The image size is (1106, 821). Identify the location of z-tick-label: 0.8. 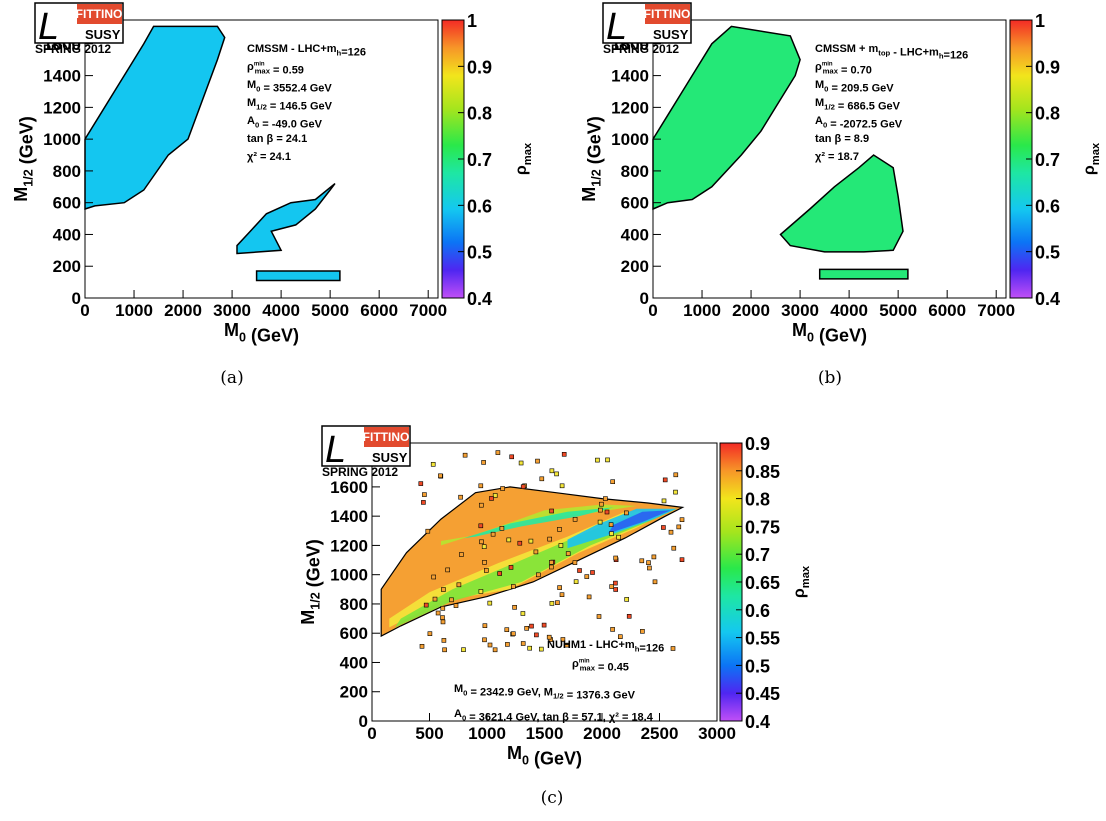
(479, 114).